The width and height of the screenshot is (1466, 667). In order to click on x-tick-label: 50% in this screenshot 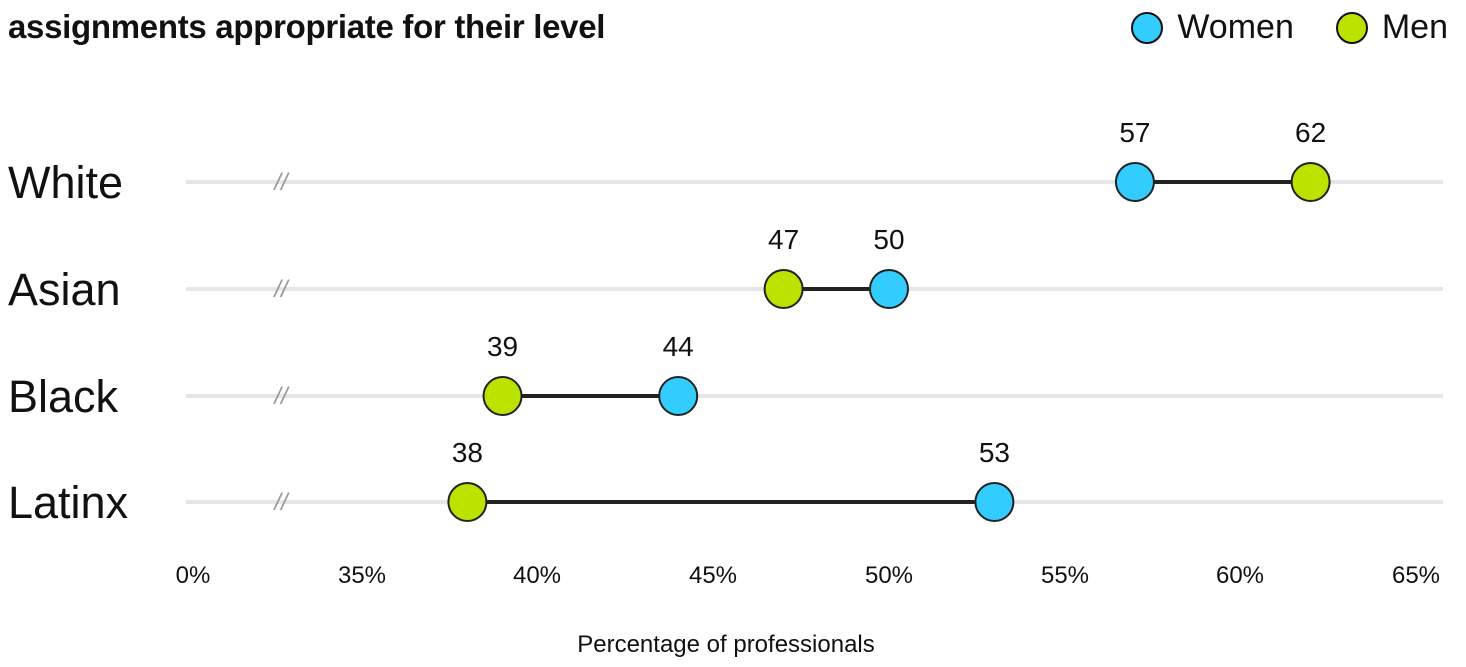, I will do `click(889, 575)`.